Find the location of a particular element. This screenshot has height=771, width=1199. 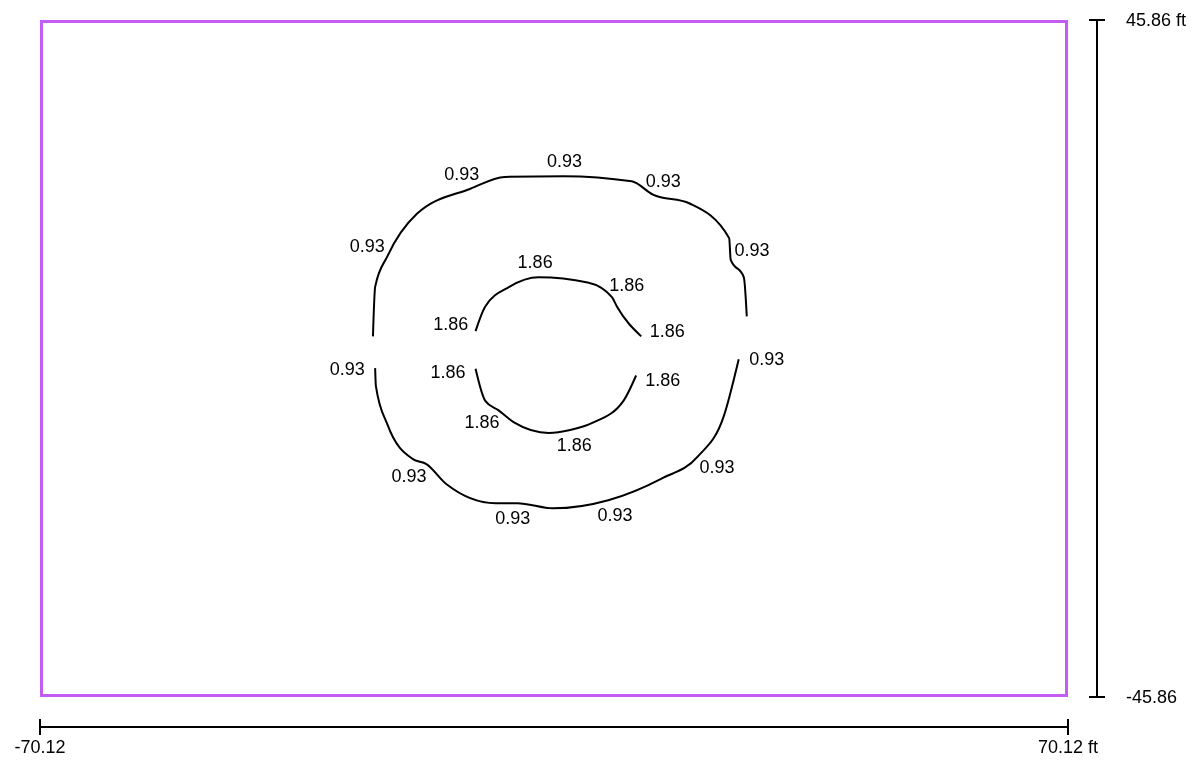

y-tick-label: 45.86 ft is located at coordinates (1156, 20).